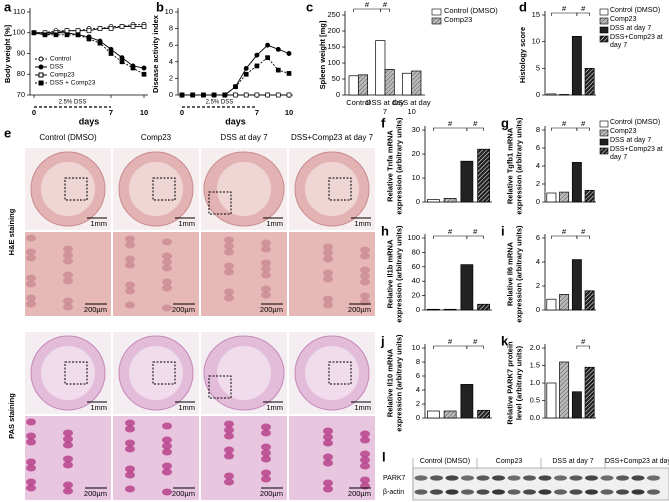  I want to click on legend-marker, so click(41, 83).